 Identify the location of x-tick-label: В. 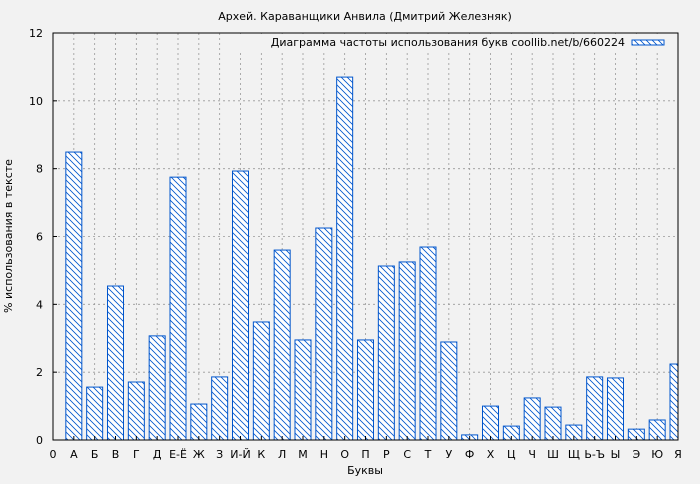
(116, 454).